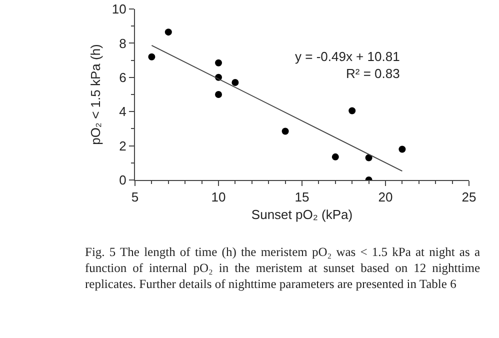 The height and width of the screenshot is (338, 499). Describe the element at coordinates (282, 268) in the screenshot. I see `caption: Fig. 5 The length of time (h) the meristem pO₂ was < 1.5 kPa at night as a function of internal pO₂ in the meristem at sunset based on 12 nighttime replicates. Further details of nighttime parameters are presented in Table 6` at that location.